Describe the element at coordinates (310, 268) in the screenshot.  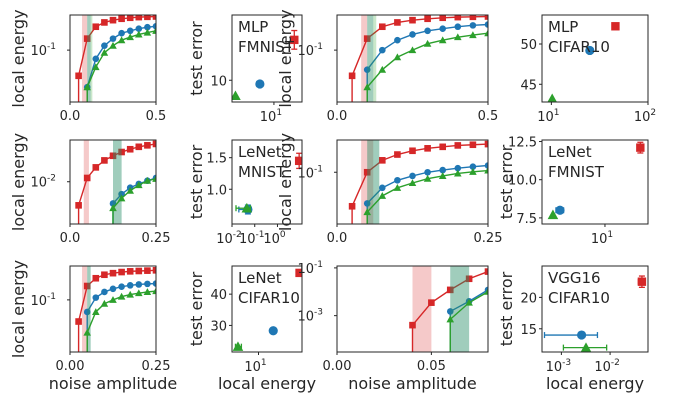
I see `y-tick-label: 10⁻¹` at that location.